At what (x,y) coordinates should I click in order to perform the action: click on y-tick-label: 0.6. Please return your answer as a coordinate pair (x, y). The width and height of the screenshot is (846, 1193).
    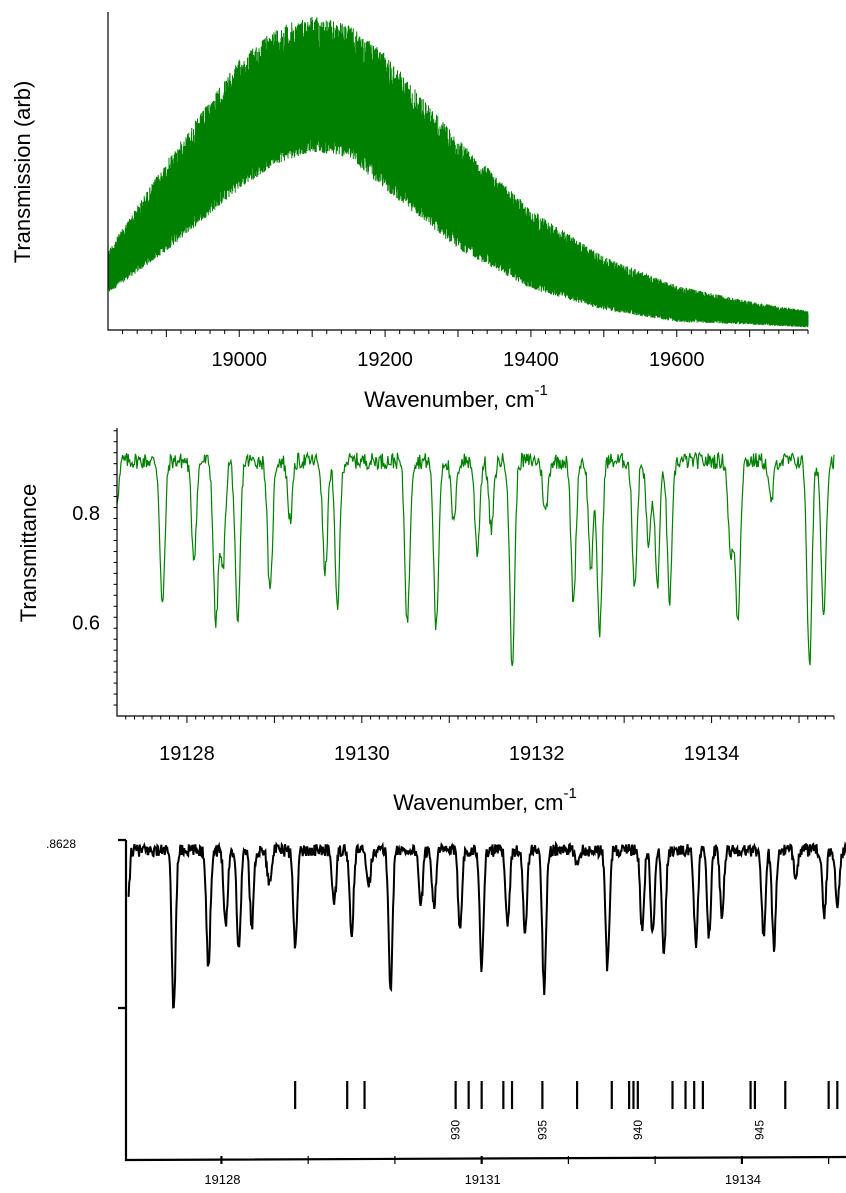
    Looking at the image, I should click on (86, 624).